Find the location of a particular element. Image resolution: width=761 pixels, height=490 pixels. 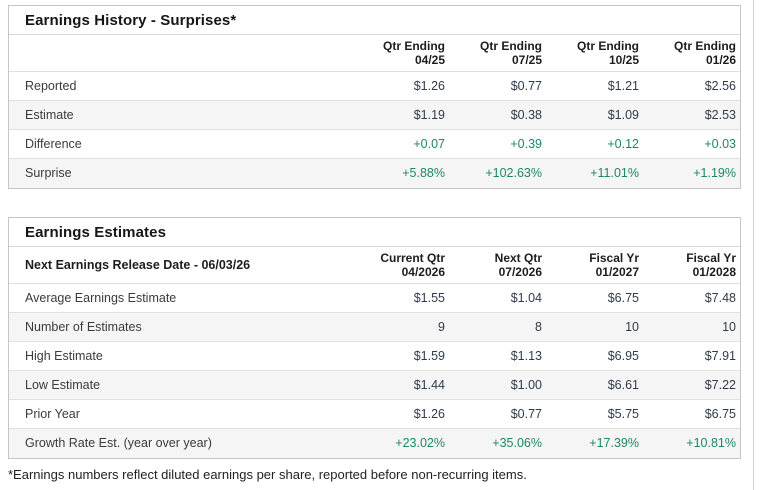

column-header: Fiscal Yr 01/2027 is located at coordinates (594, 265).